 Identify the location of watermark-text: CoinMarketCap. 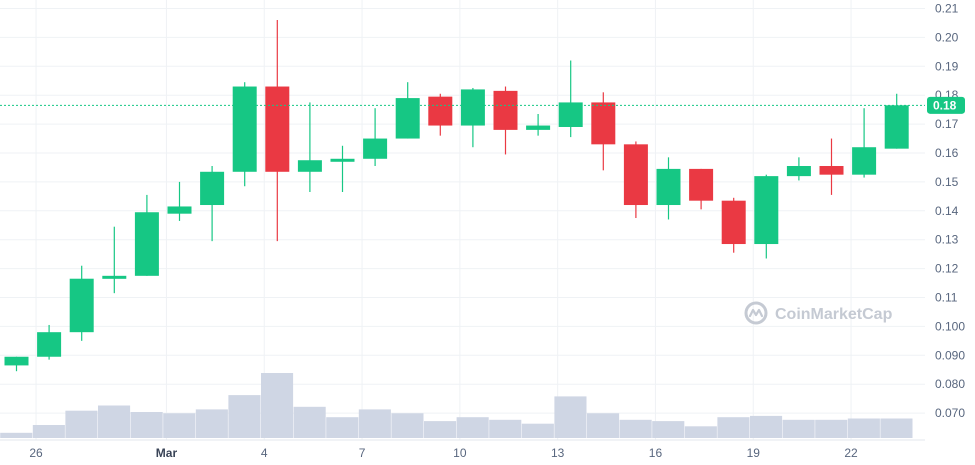
(834, 314).